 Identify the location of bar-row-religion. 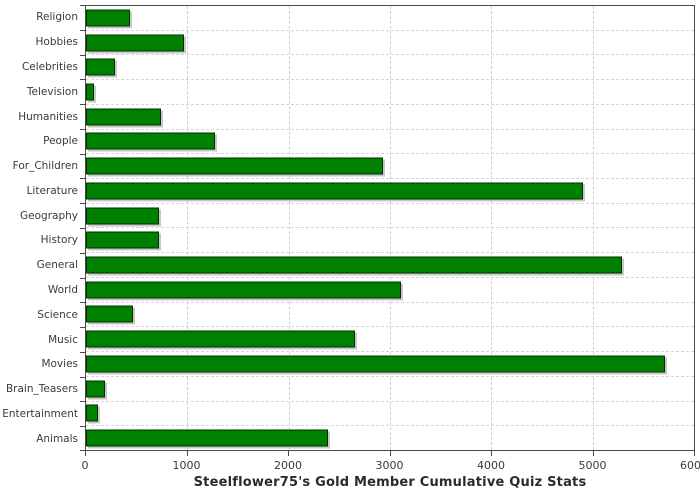
(390, 18).